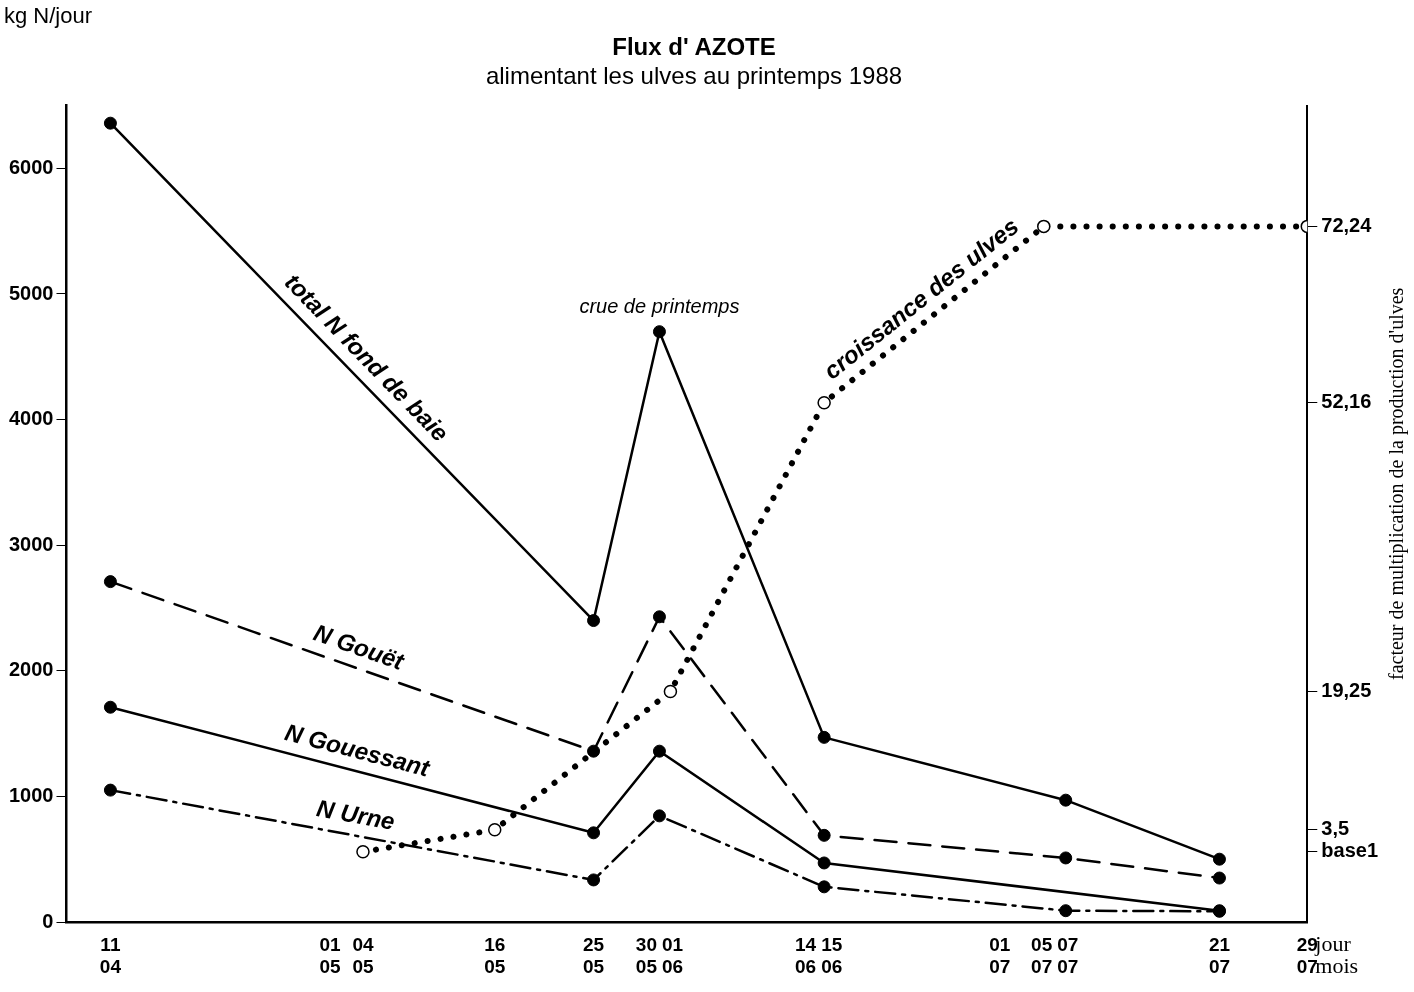  Describe the element at coordinates (593, 955) in the screenshot. I see `x-tick-label: 25 05` at that location.